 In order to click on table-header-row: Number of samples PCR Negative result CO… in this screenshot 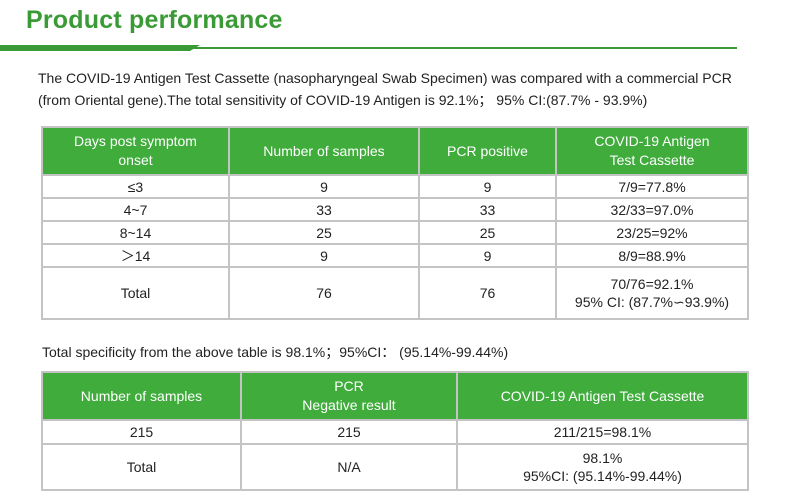, I will do `click(395, 396)`.